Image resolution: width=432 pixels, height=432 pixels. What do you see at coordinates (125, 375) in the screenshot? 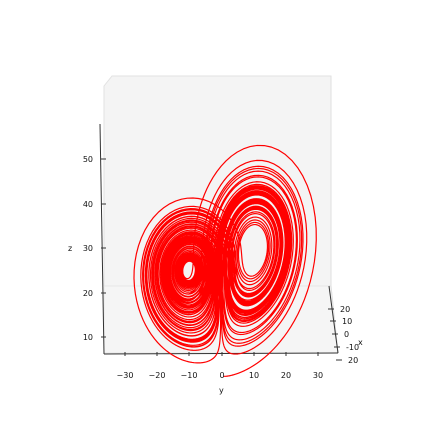
I see `y-tick-label: −30` at bounding box center [125, 375].